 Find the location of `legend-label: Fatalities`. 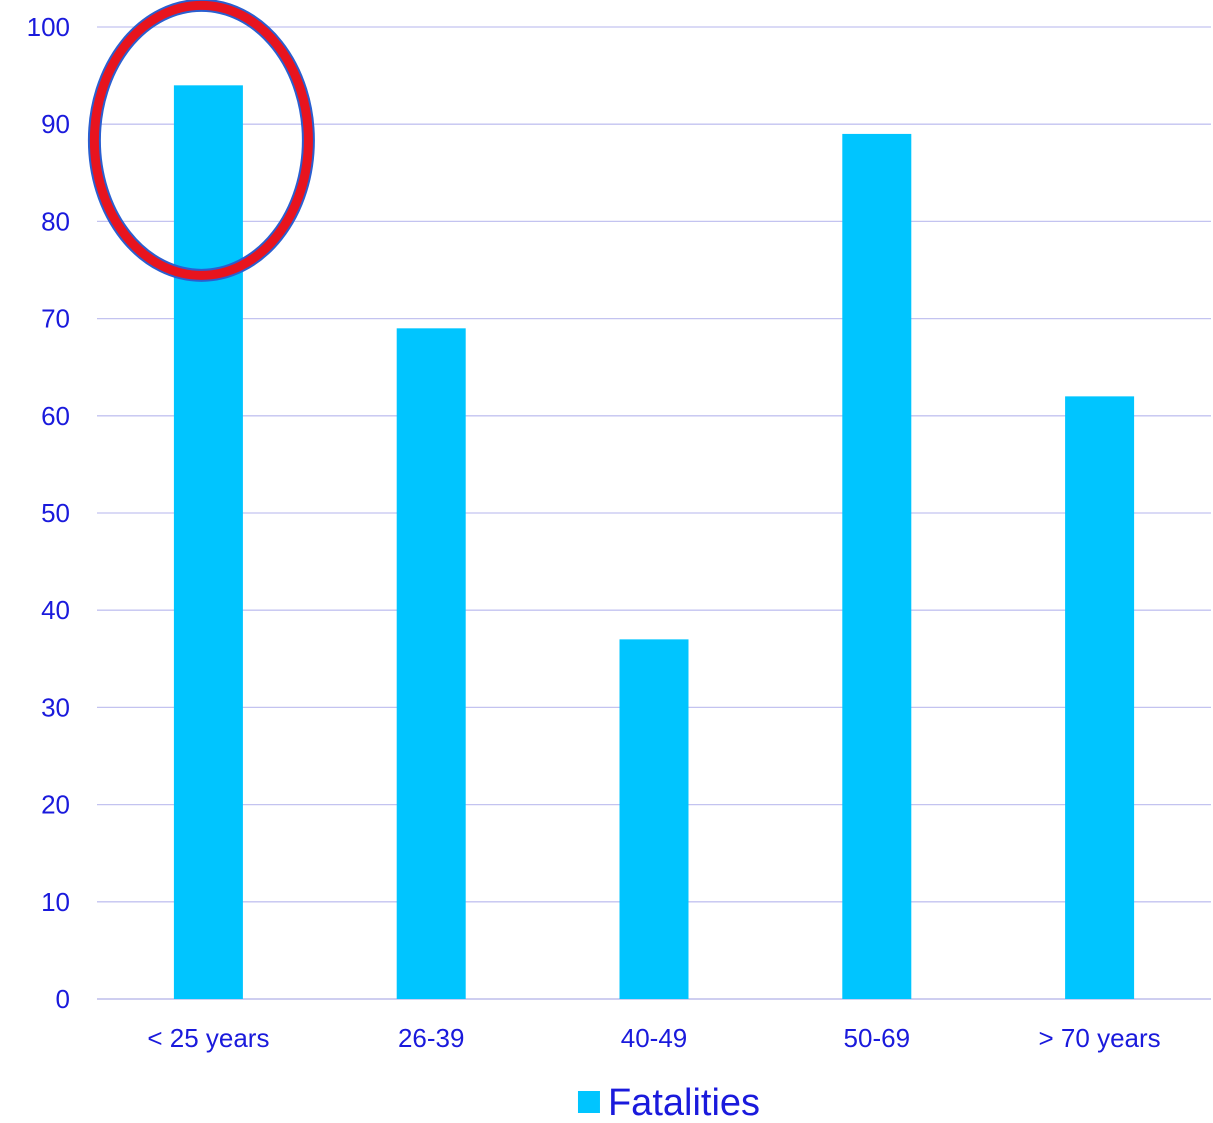

legend-label: Fatalities is located at coordinates (684, 1102).